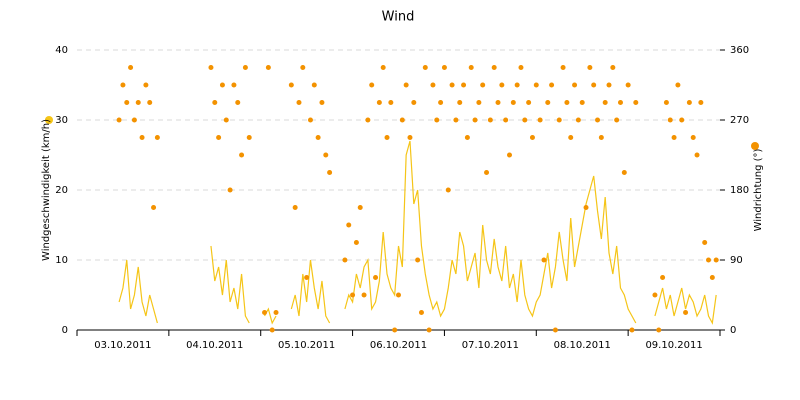  I want to click on x-tick-label: 05.10.2011, so click(306, 345).